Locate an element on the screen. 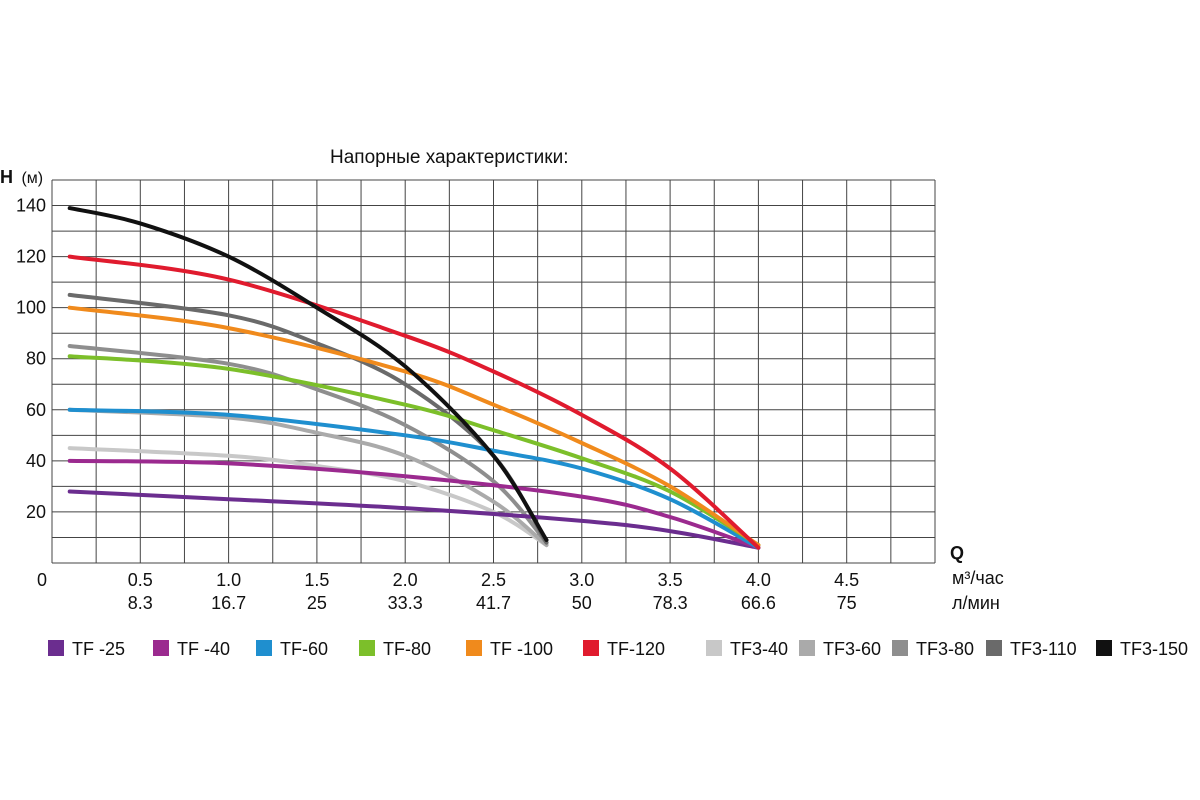 This screenshot has height=800, width=1200. x-tick-label-m3h: 3.5 is located at coordinates (670, 580).